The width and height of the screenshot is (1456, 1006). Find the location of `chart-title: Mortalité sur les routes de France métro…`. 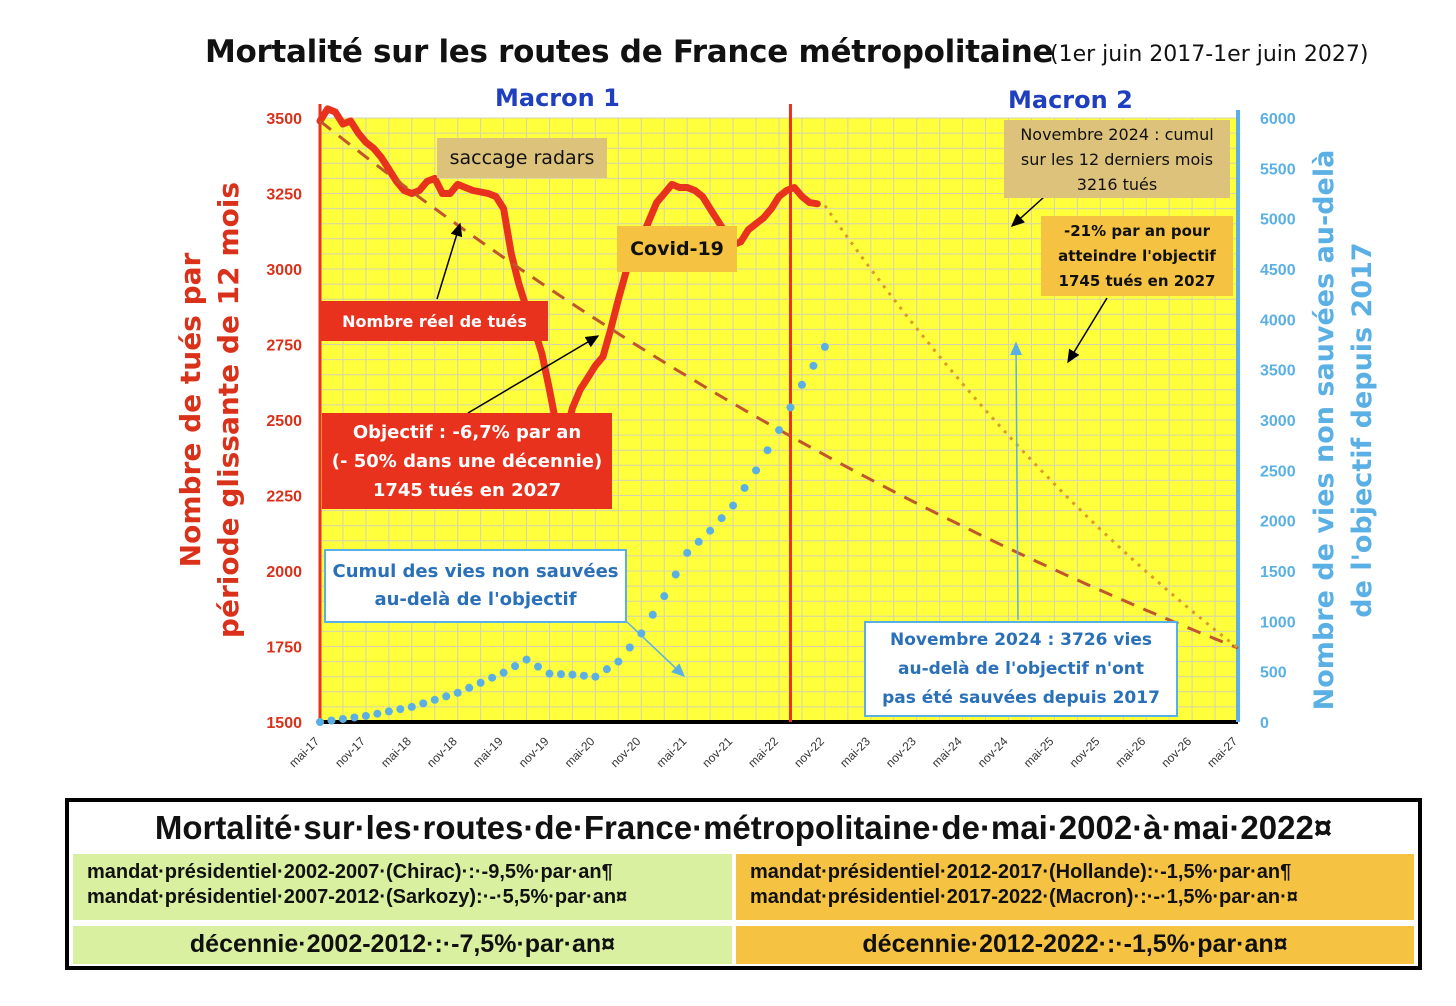

chart-title: Mortalité sur les routes de France métro… is located at coordinates (629, 52).